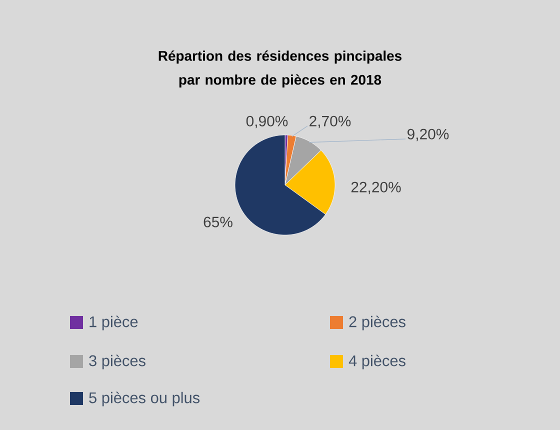  Describe the element at coordinates (267, 122) in the screenshot. I see `data-label: 0,90%` at that location.